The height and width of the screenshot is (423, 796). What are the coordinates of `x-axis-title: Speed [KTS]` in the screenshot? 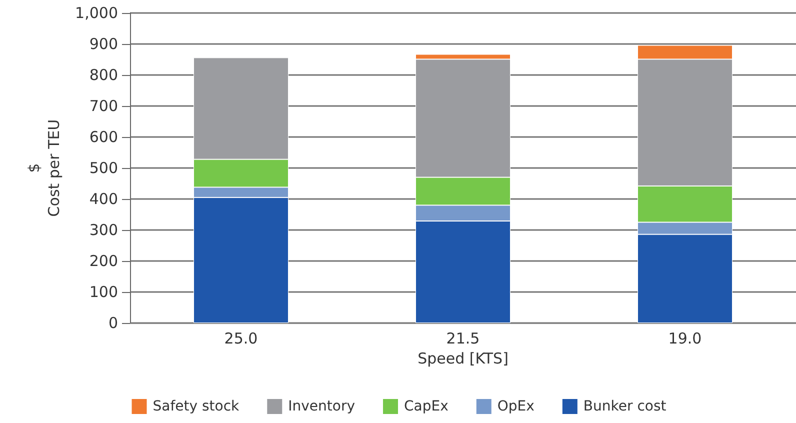 It's located at (463, 358).